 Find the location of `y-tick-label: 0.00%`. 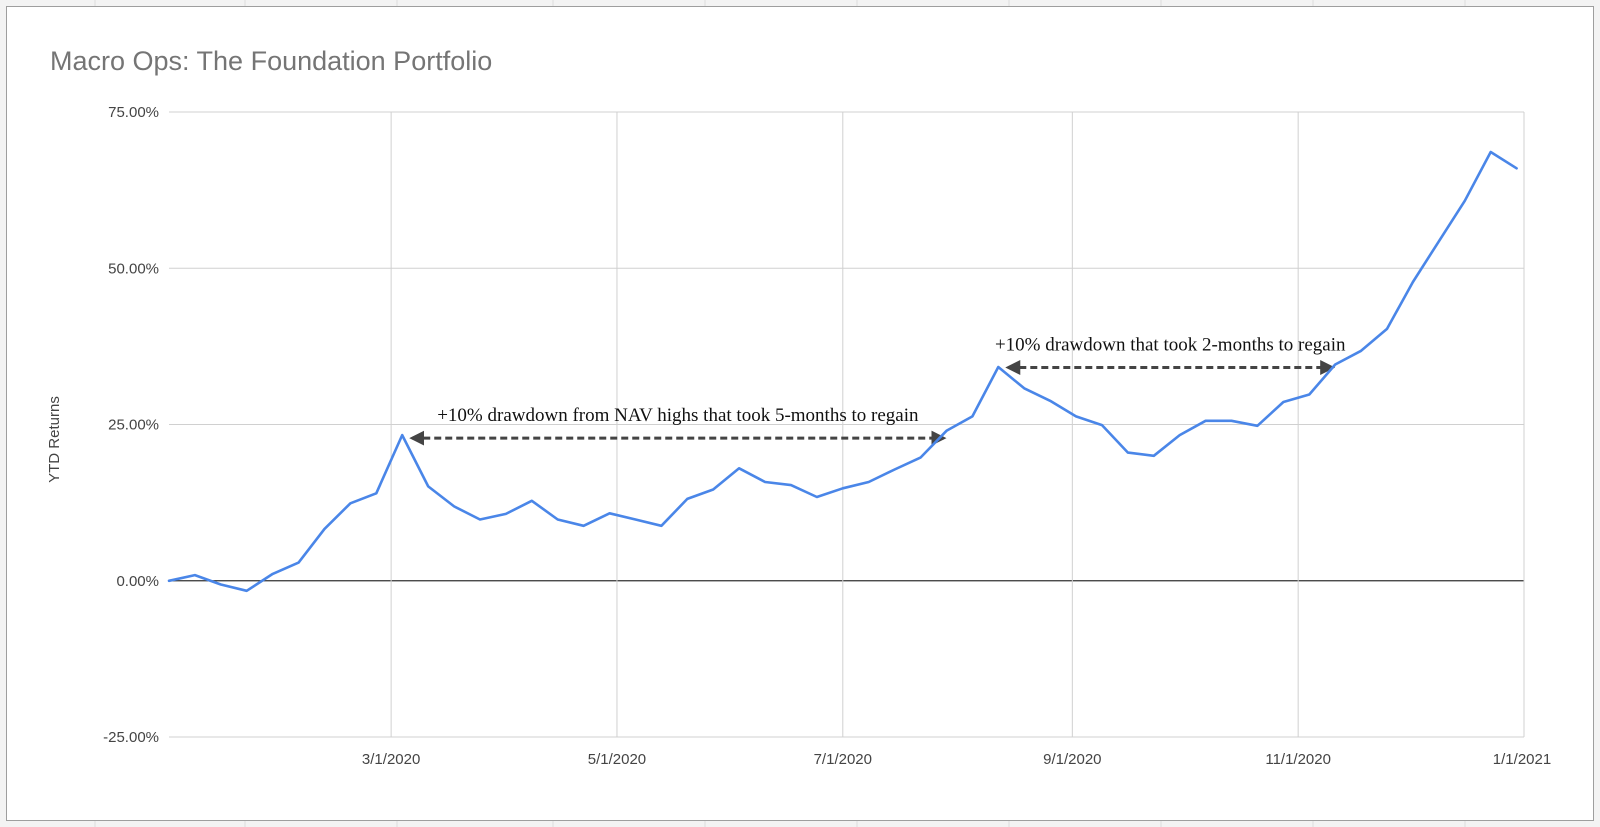

y-tick-label: 0.00% is located at coordinates (137, 581).